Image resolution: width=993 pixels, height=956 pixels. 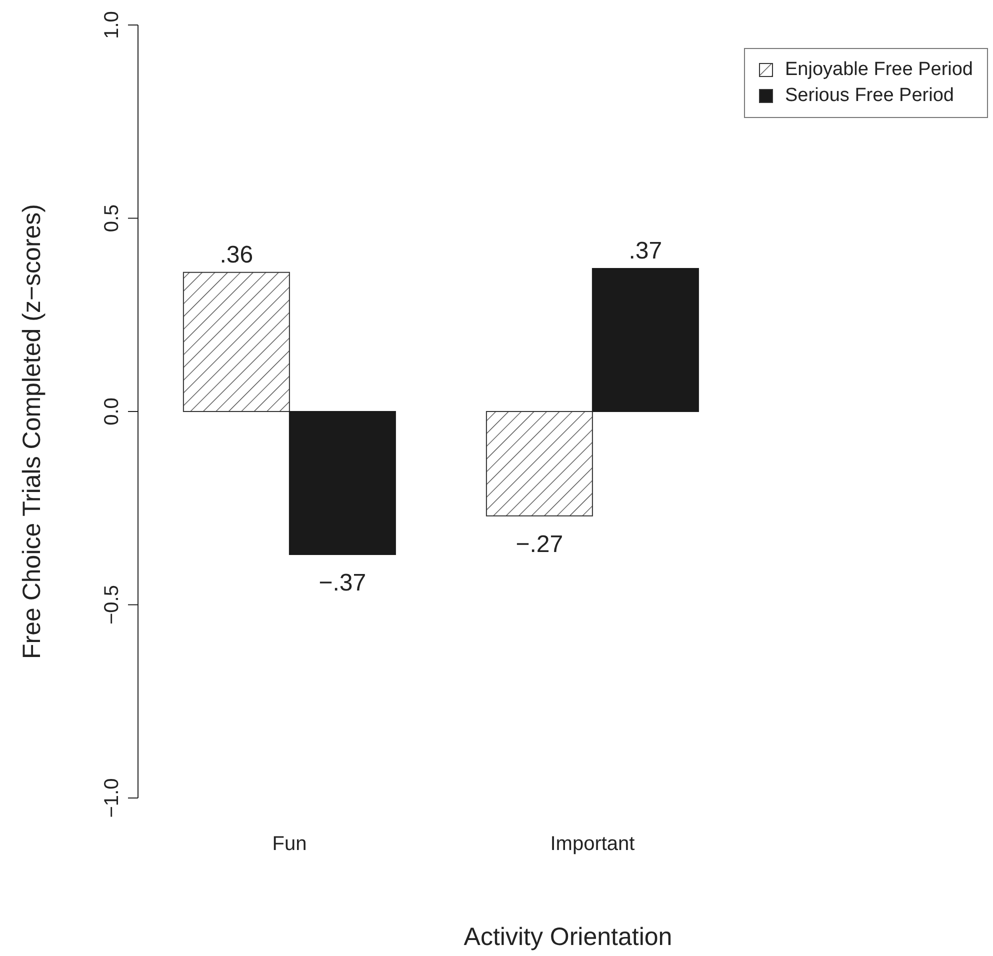 I want to click on y-tick-label: 0.5, so click(x=112, y=218).